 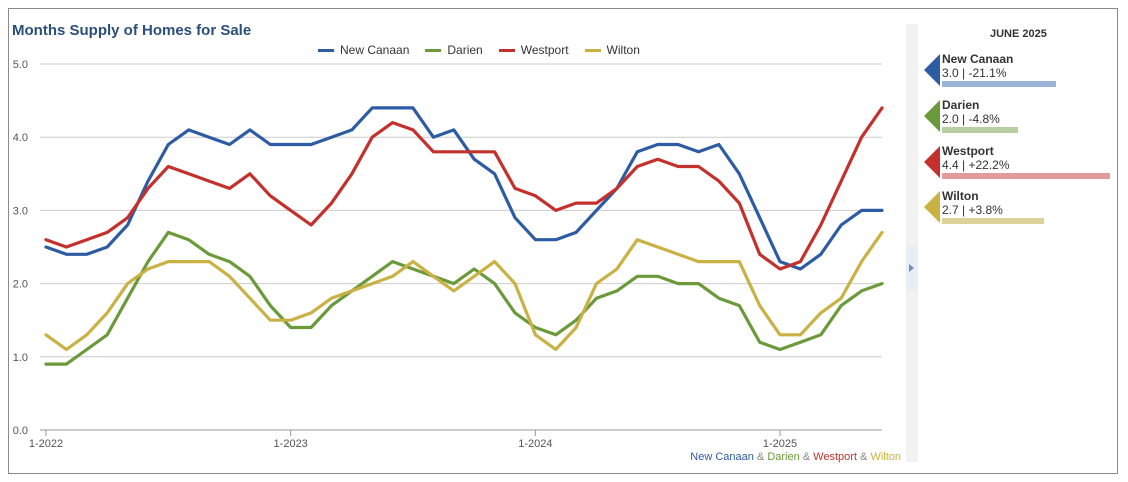 What do you see at coordinates (783, 457) in the screenshot?
I see `source-note-part: Darien` at bounding box center [783, 457].